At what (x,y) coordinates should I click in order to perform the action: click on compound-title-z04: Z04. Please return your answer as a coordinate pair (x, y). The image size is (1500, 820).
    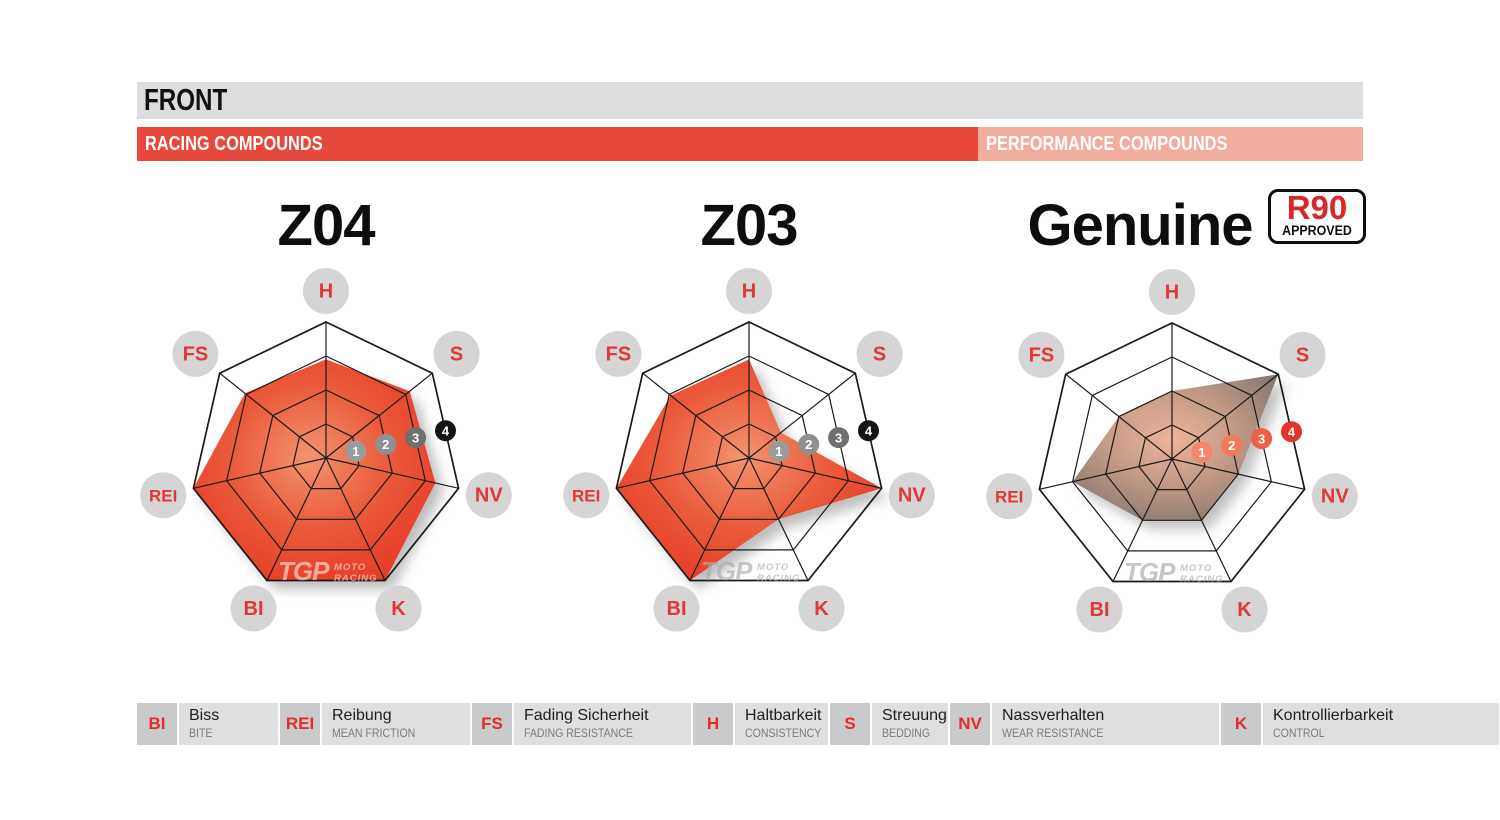
    Looking at the image, I should click on (326, 225).